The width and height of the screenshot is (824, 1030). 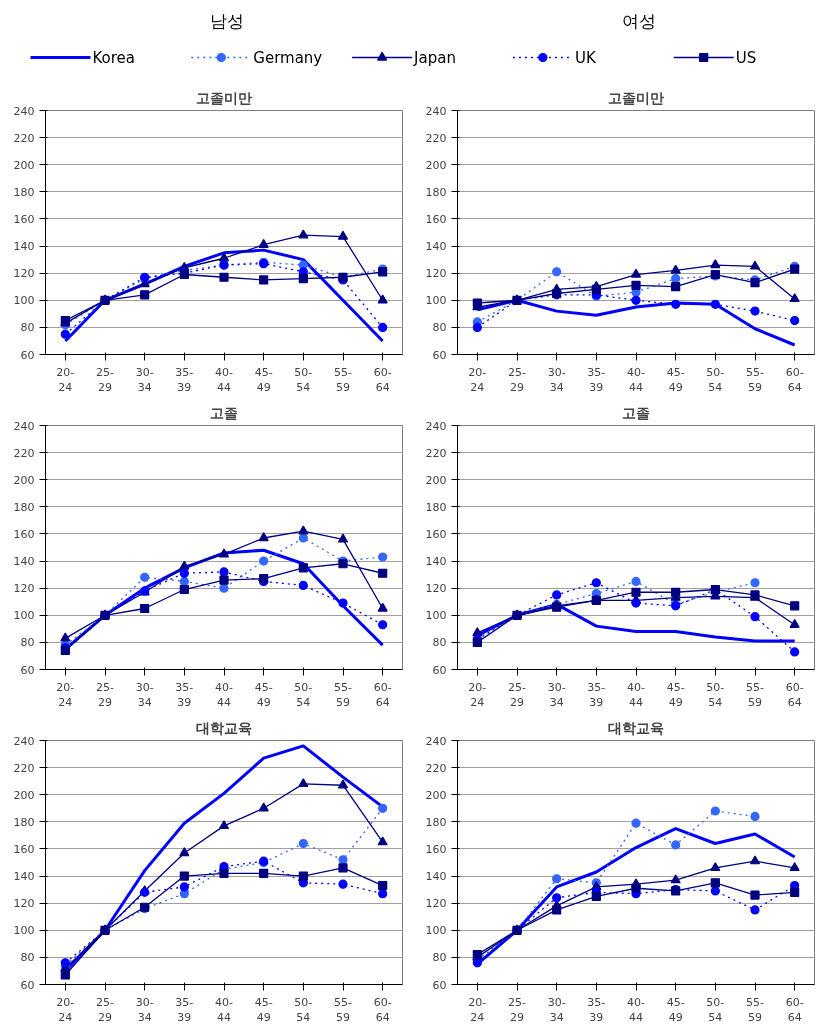 I want to click on text: 여성, so click(x=638, y=20).